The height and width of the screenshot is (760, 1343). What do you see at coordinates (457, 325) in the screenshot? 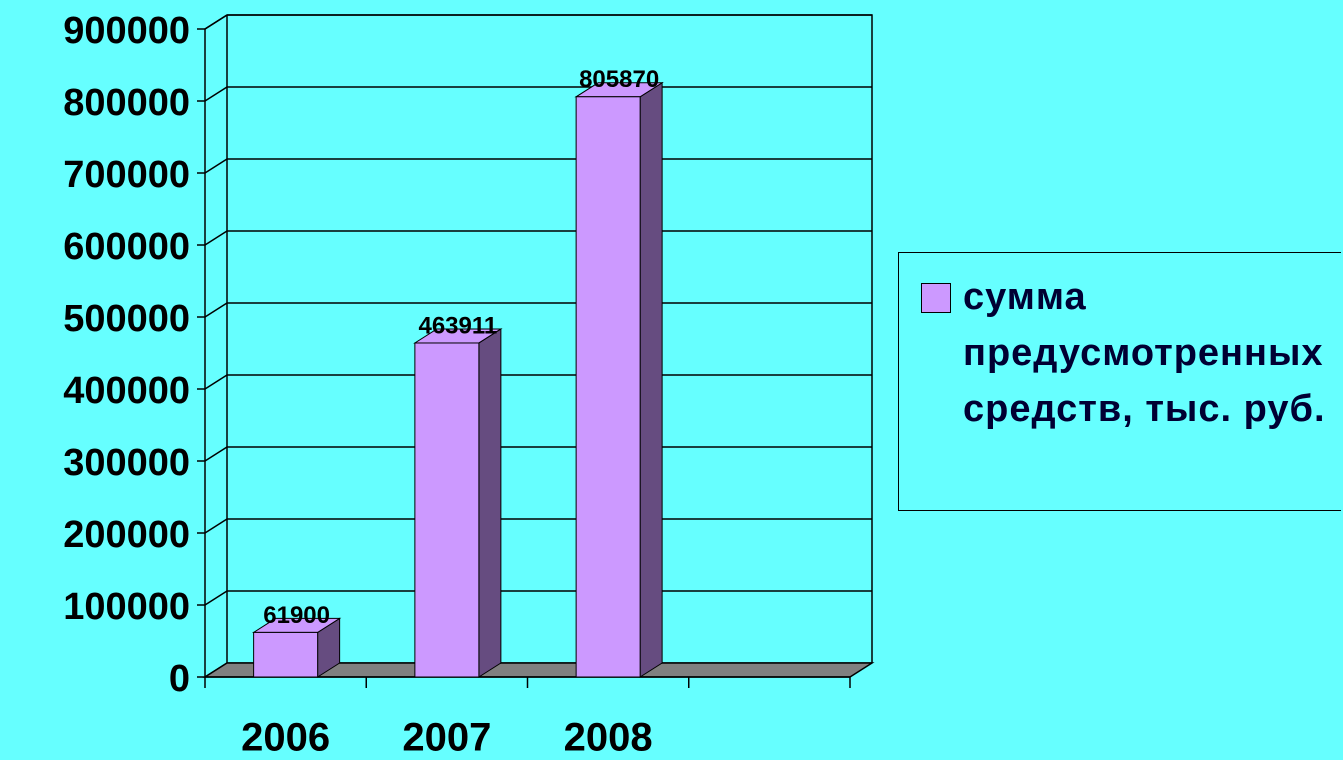
I see `value-label: 463911` at bounding box center [457, 325].